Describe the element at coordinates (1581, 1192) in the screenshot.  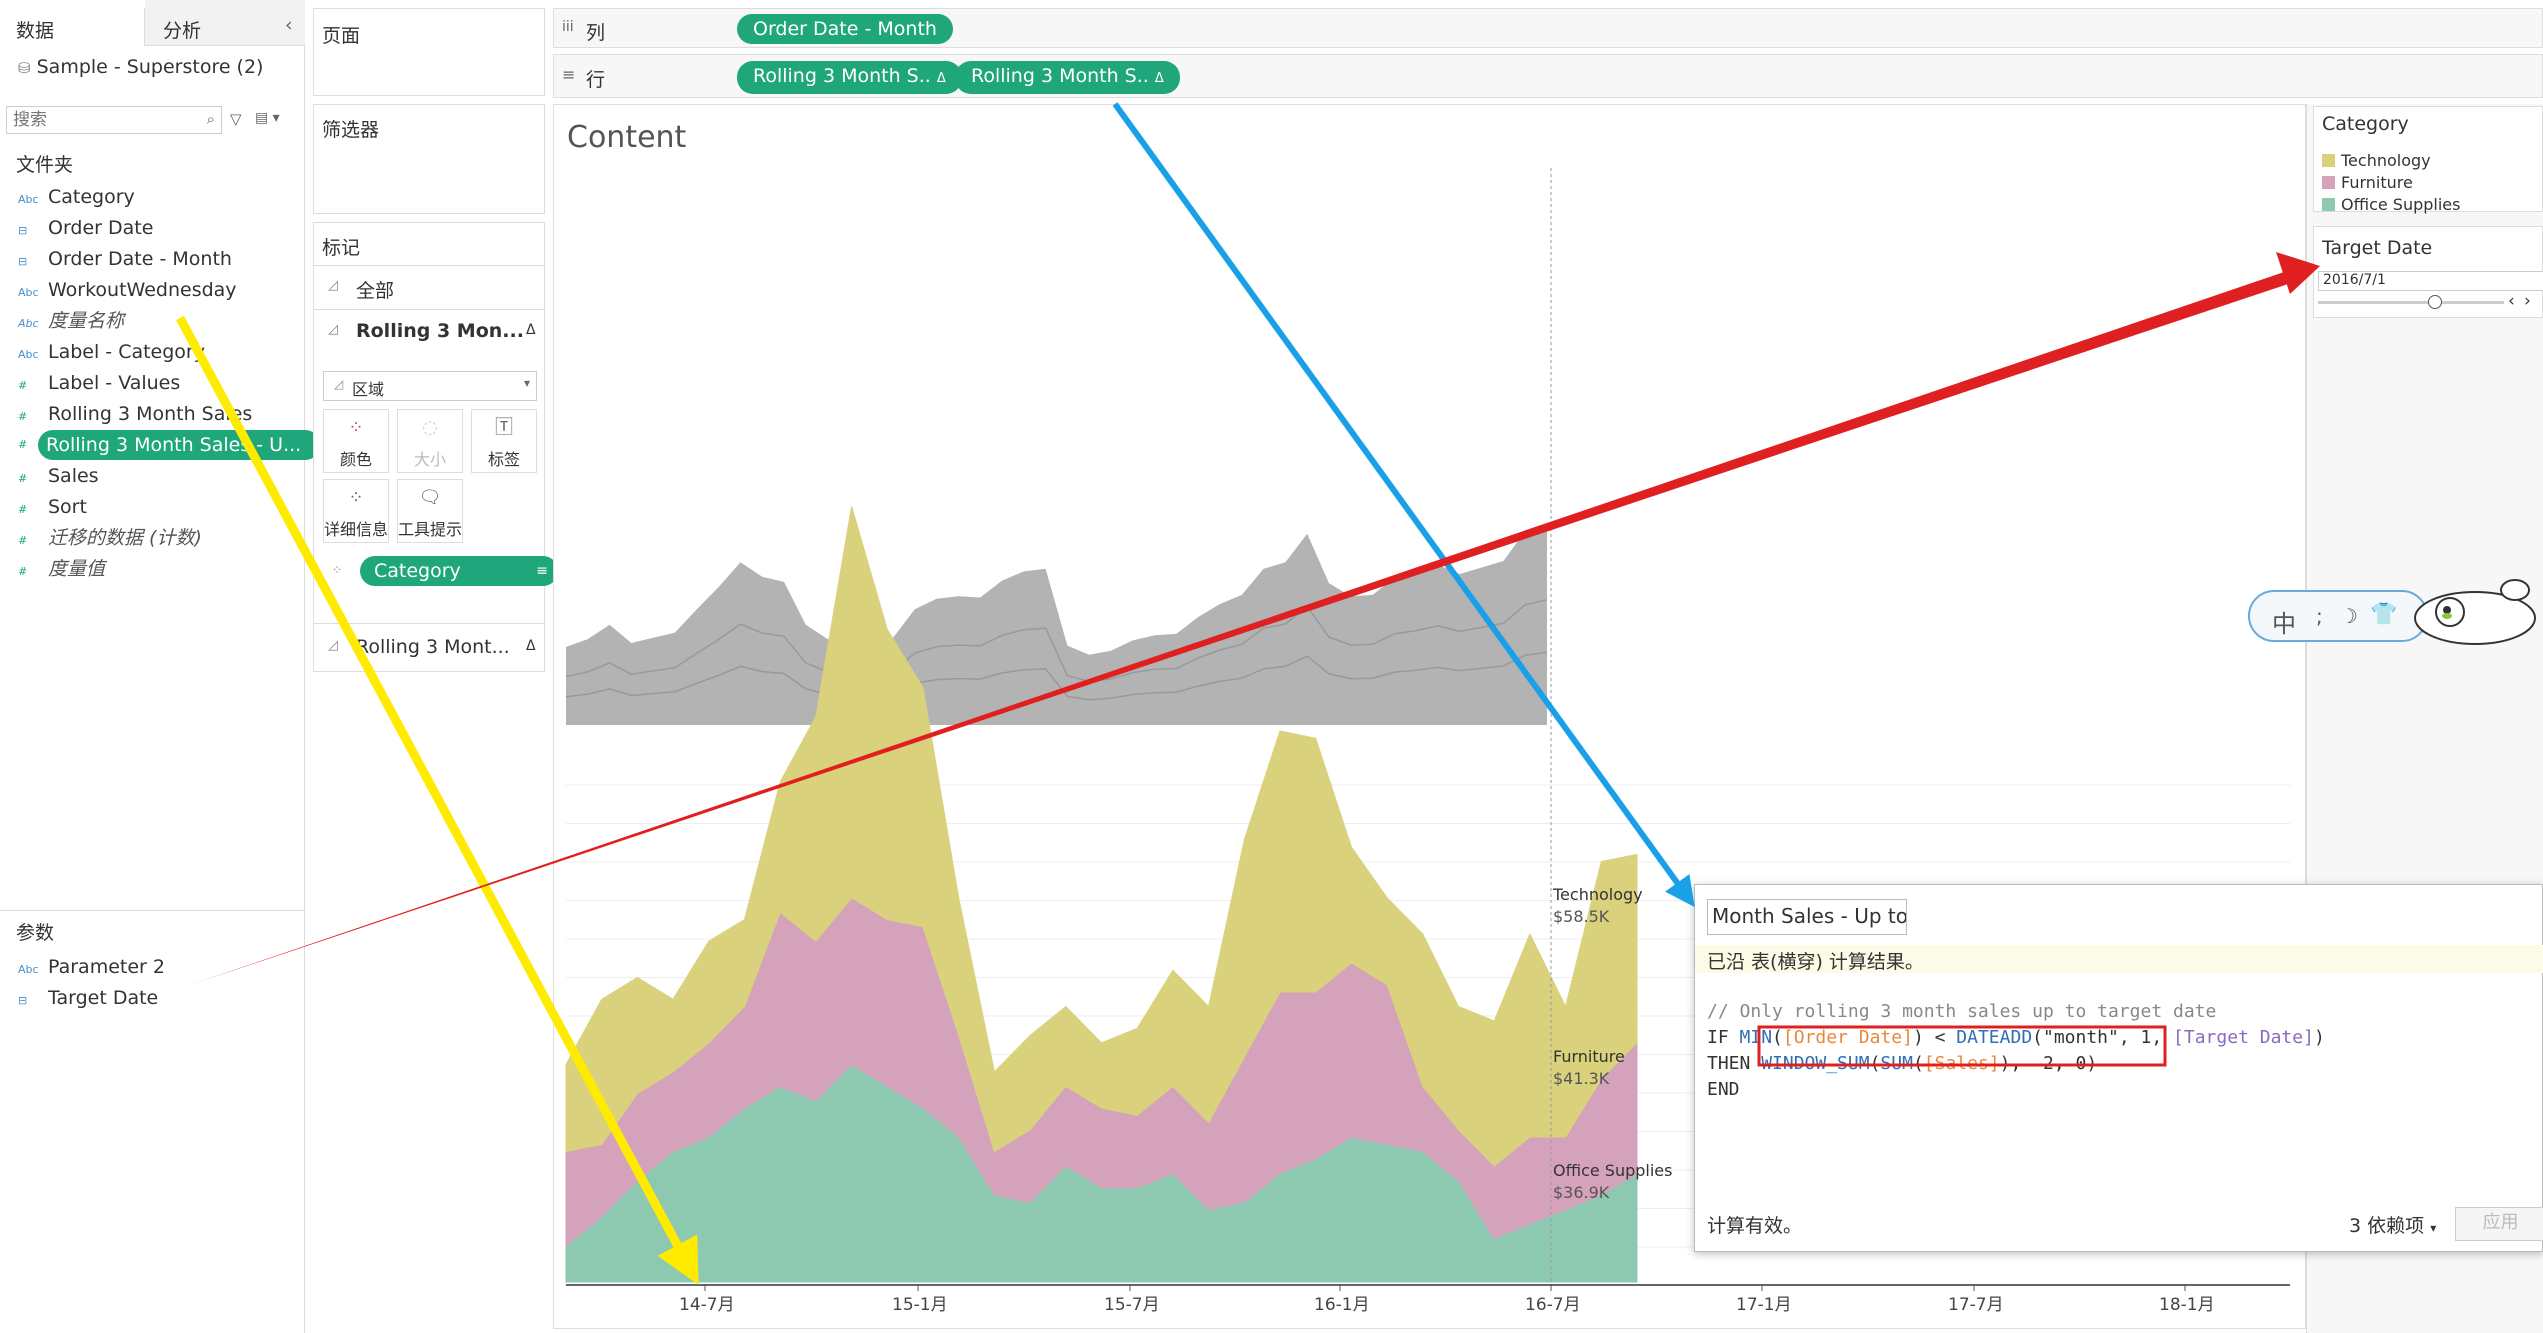
I see `series-end-value: $36.9K` at that location.